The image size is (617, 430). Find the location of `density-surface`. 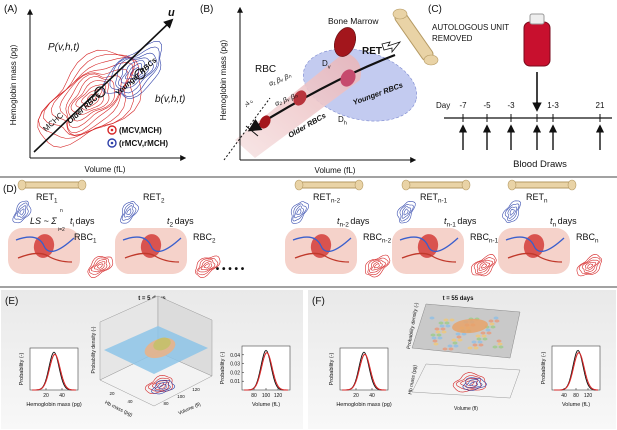

density-surface is located at coordinates (162, 344).